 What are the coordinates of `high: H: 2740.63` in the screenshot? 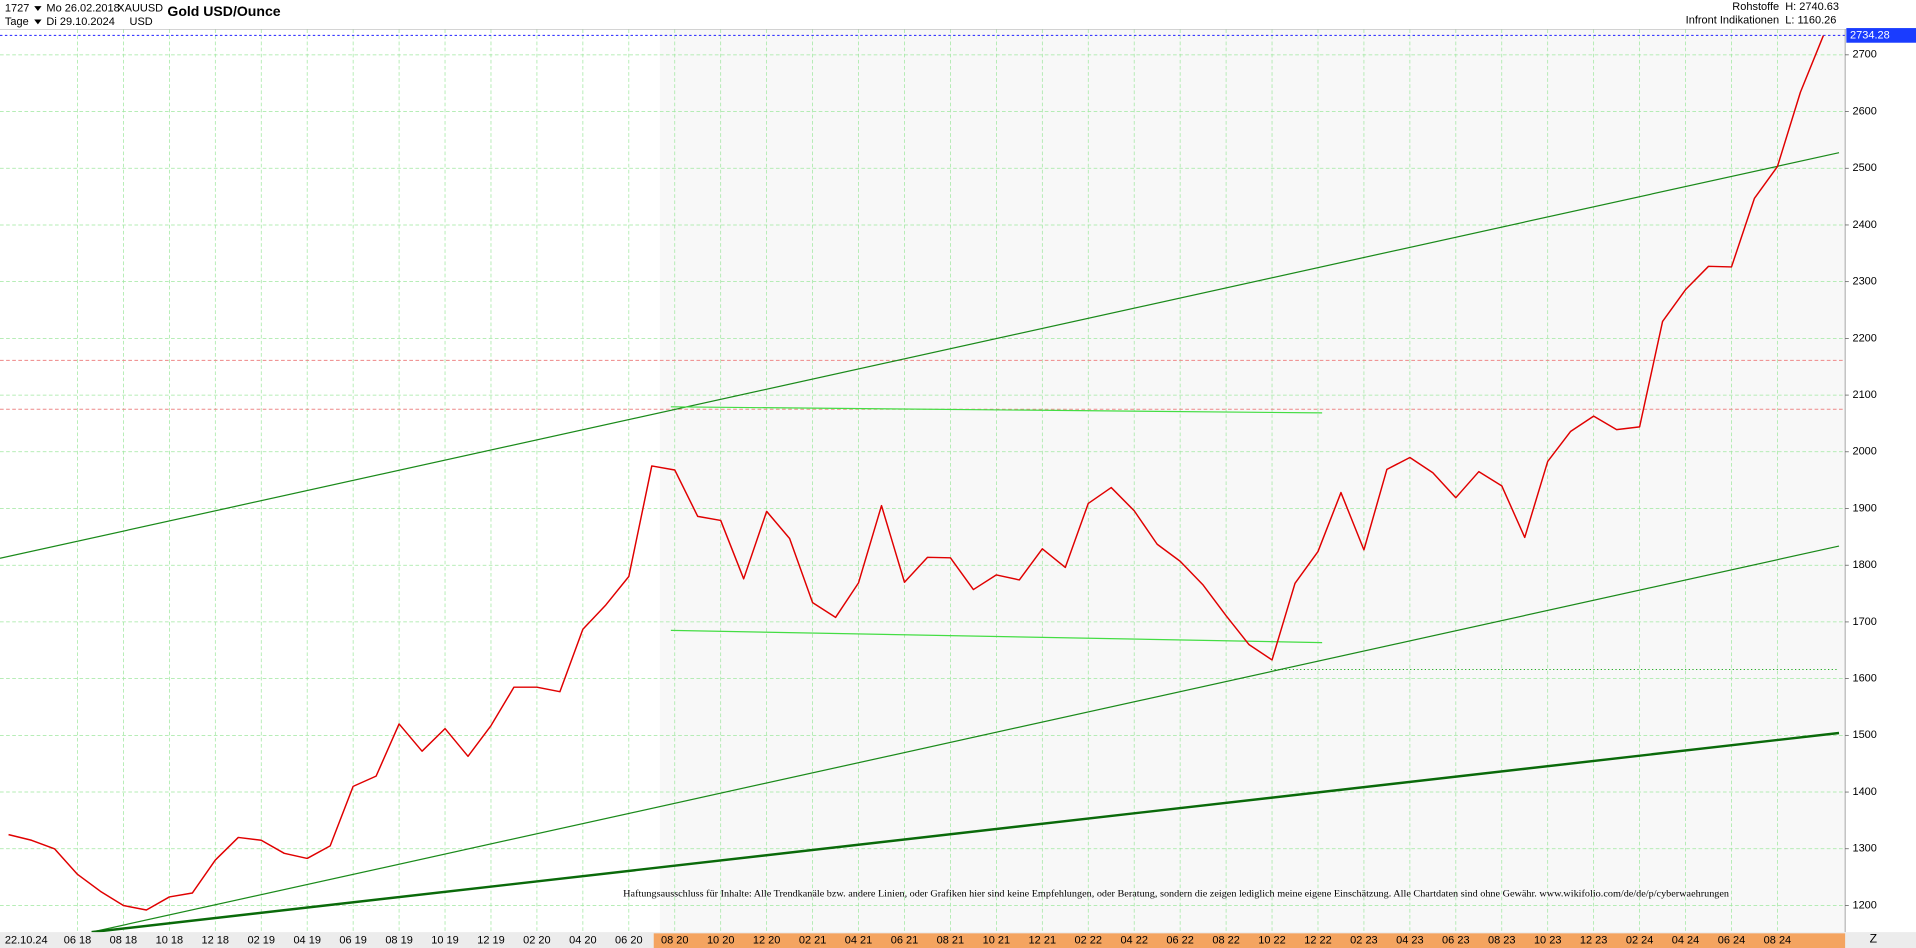 It's located at (1812, 7).